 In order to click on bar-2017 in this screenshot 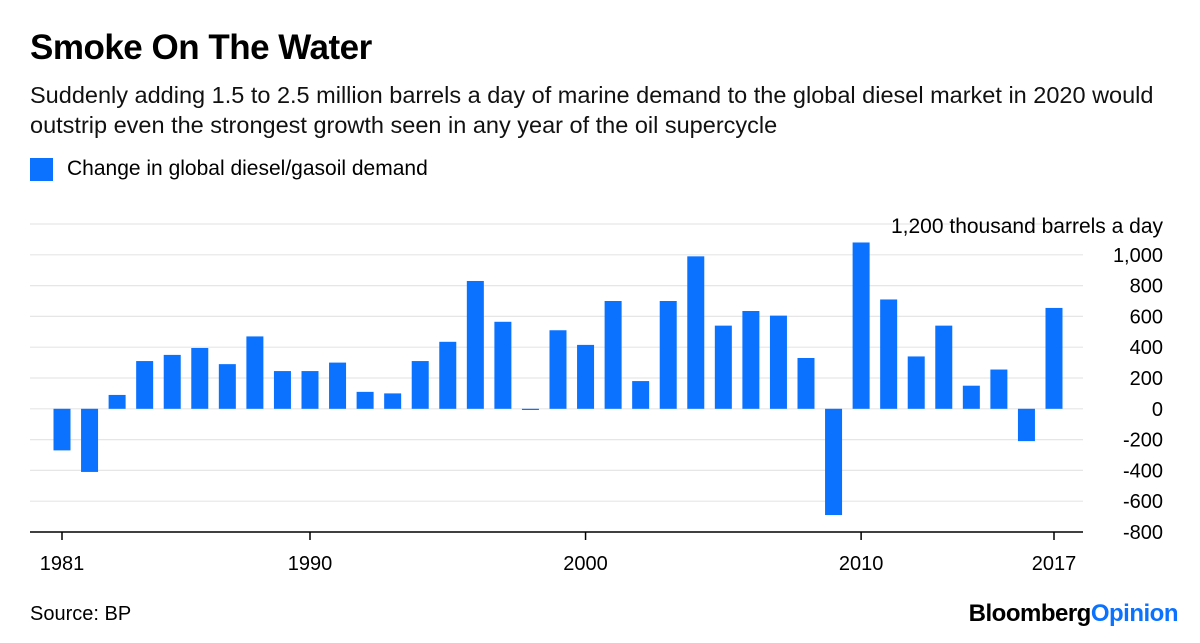, I will do `click(1054, 358)`.